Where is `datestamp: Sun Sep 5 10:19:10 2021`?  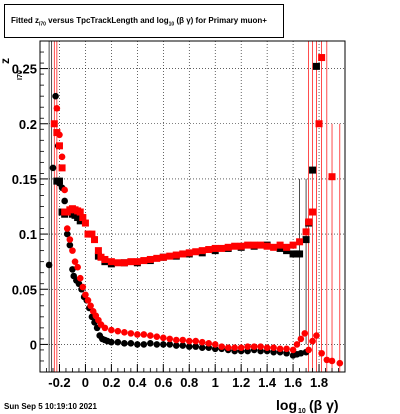
datestamp: Sun Sep 5 10:19:10 2021 is located at coordinates (50, 406).